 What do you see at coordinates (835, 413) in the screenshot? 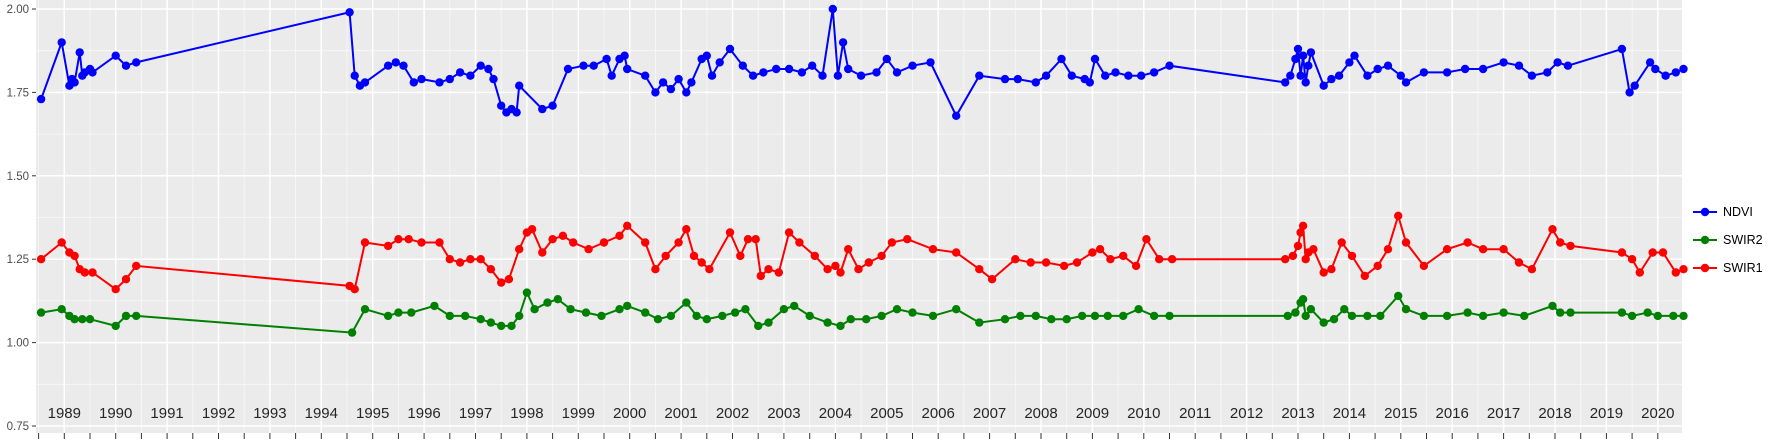
I see `x-tick-label: 2004` at bounding box center [835, 413].